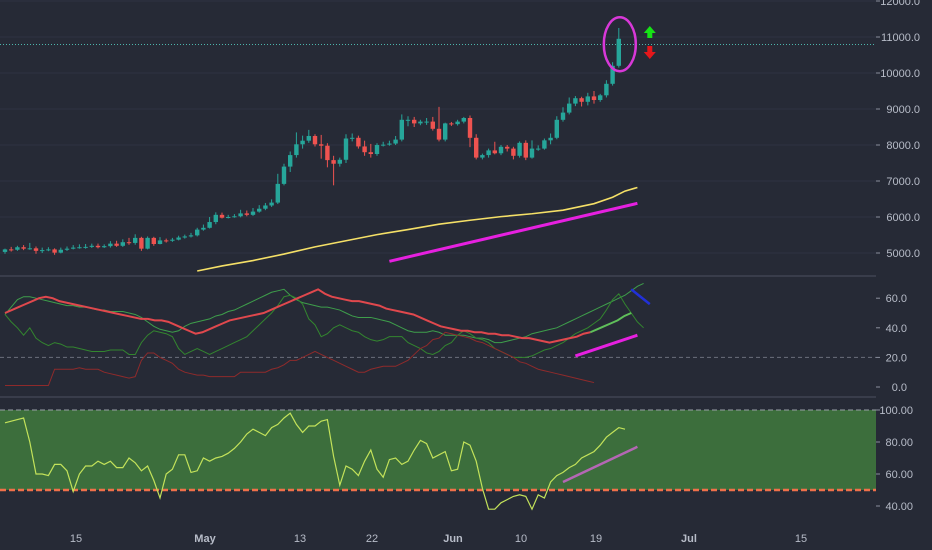 This screenshot has width=932, height=550. Describe the element at coordinates (620, 44) in the screenshot. I see `highlight-ellipse` at that location.